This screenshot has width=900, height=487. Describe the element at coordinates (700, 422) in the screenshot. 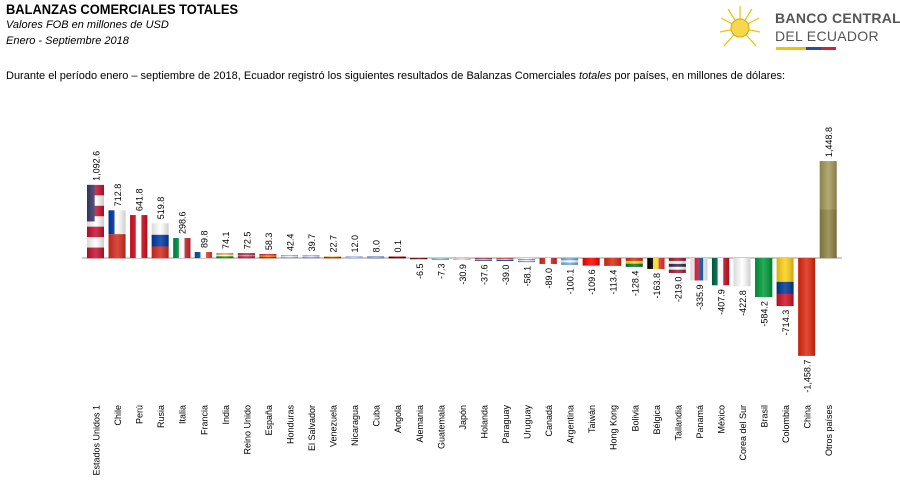

I see `category-label: Panamá` at that location.